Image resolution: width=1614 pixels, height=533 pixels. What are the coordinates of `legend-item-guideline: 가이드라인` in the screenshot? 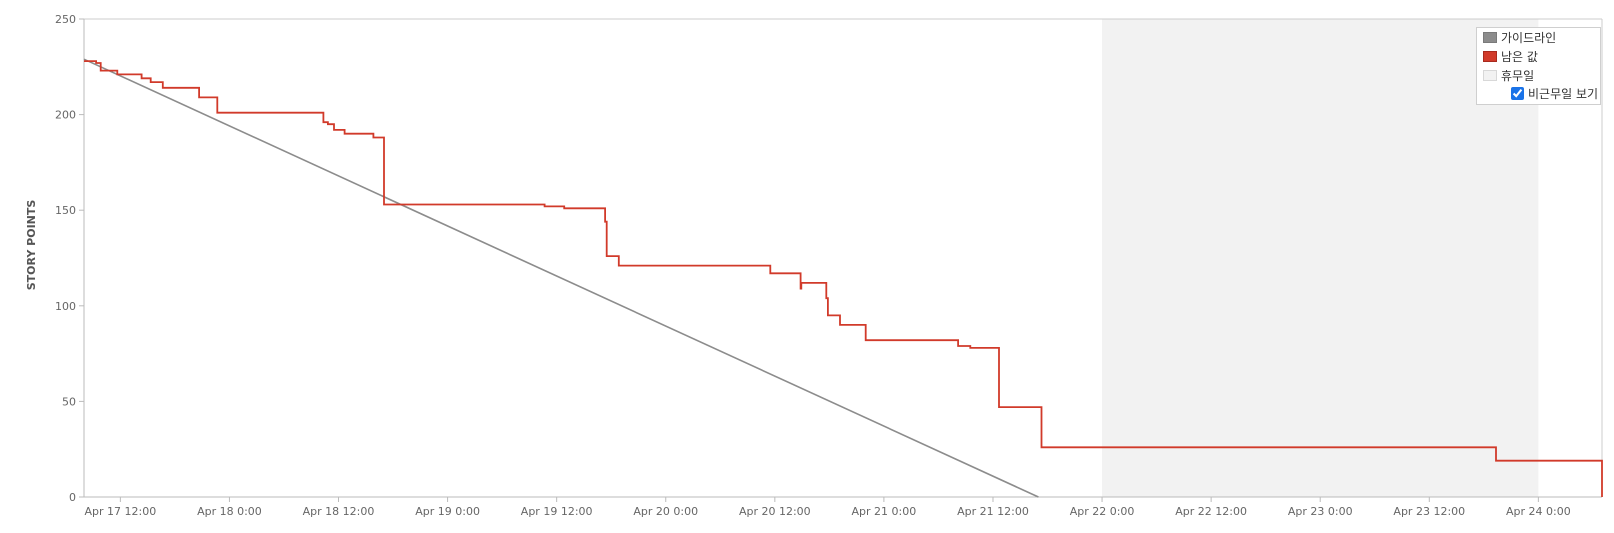 It's located at (1519, 39).